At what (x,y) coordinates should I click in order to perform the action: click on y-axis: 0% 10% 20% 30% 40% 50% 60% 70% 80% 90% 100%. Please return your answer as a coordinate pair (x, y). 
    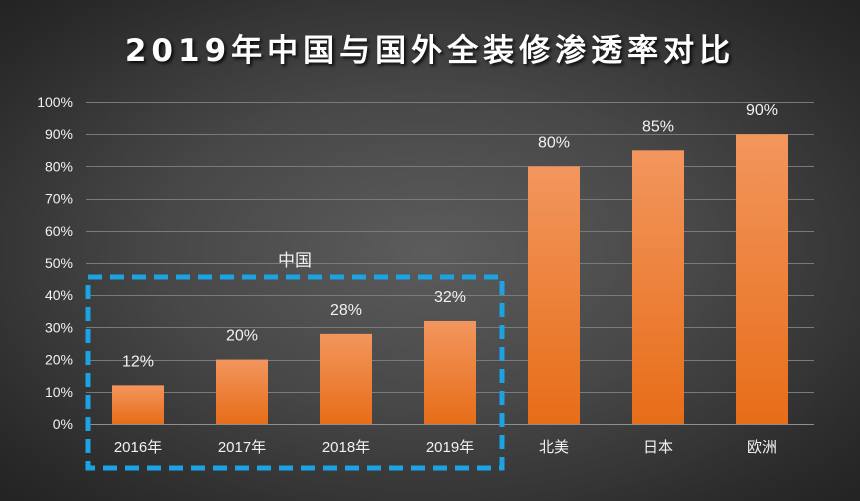
    Looking at the image, I should click on (55, 263).